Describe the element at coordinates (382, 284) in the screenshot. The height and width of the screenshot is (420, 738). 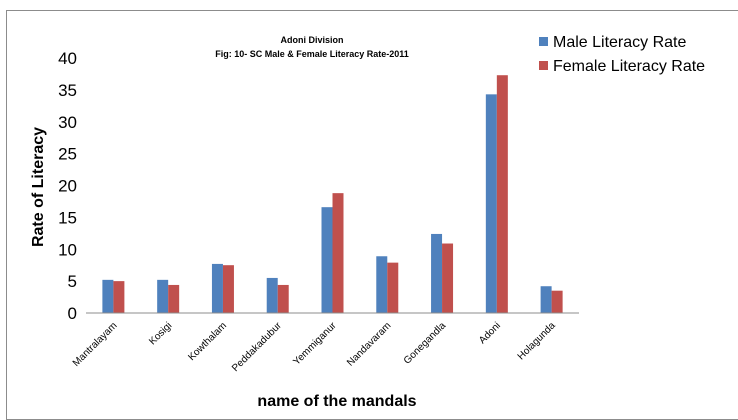
I see `bar-male-nandavaram` at that location.